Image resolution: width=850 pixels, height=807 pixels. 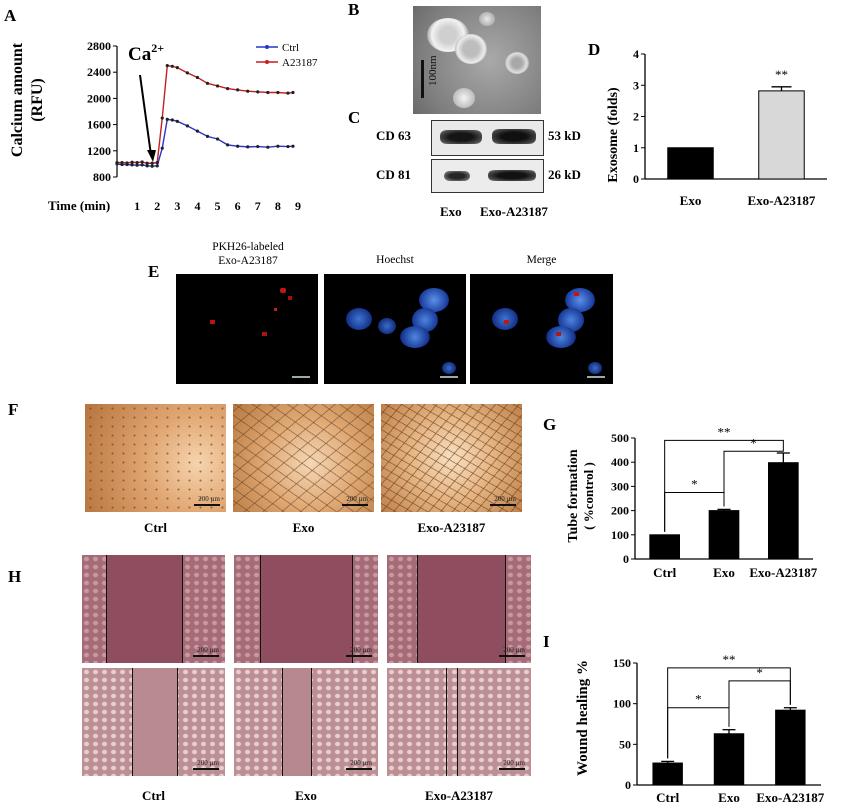 What do you see at coordinates (620, 438) in the screenshot?
I see `y-tick-label: 500` at bounding box center [620, 438].